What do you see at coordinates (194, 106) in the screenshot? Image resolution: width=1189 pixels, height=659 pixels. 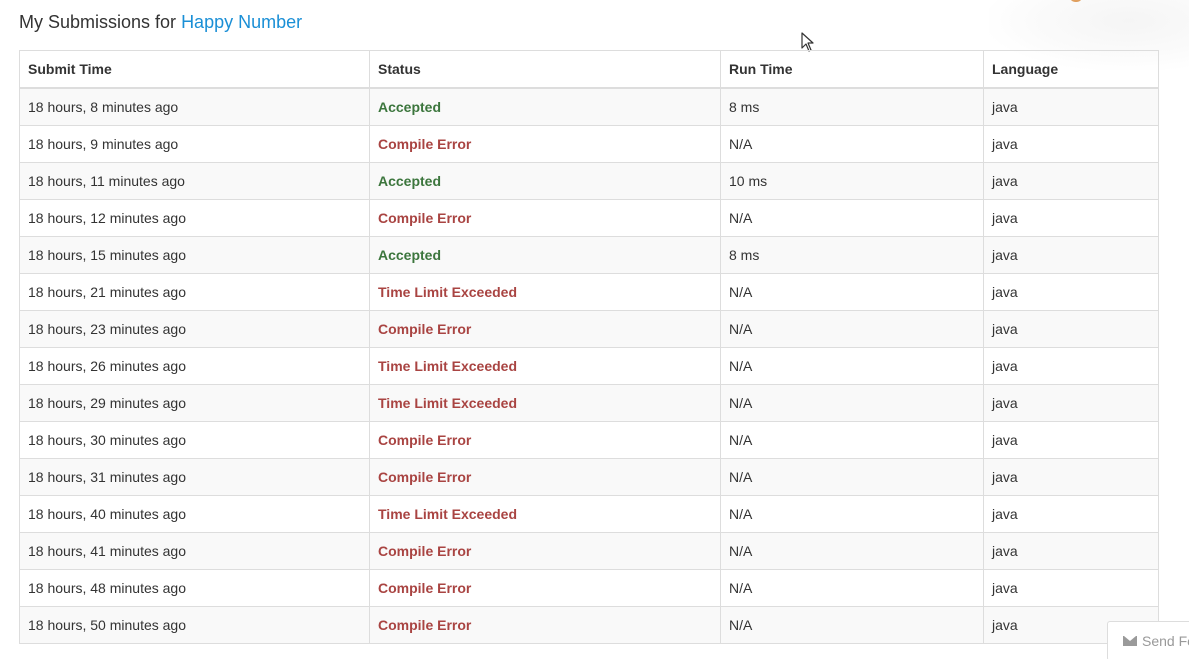 I see `submit-time-cell: 18 hours, 8 minutes ago` at bounding box center [194, 106].